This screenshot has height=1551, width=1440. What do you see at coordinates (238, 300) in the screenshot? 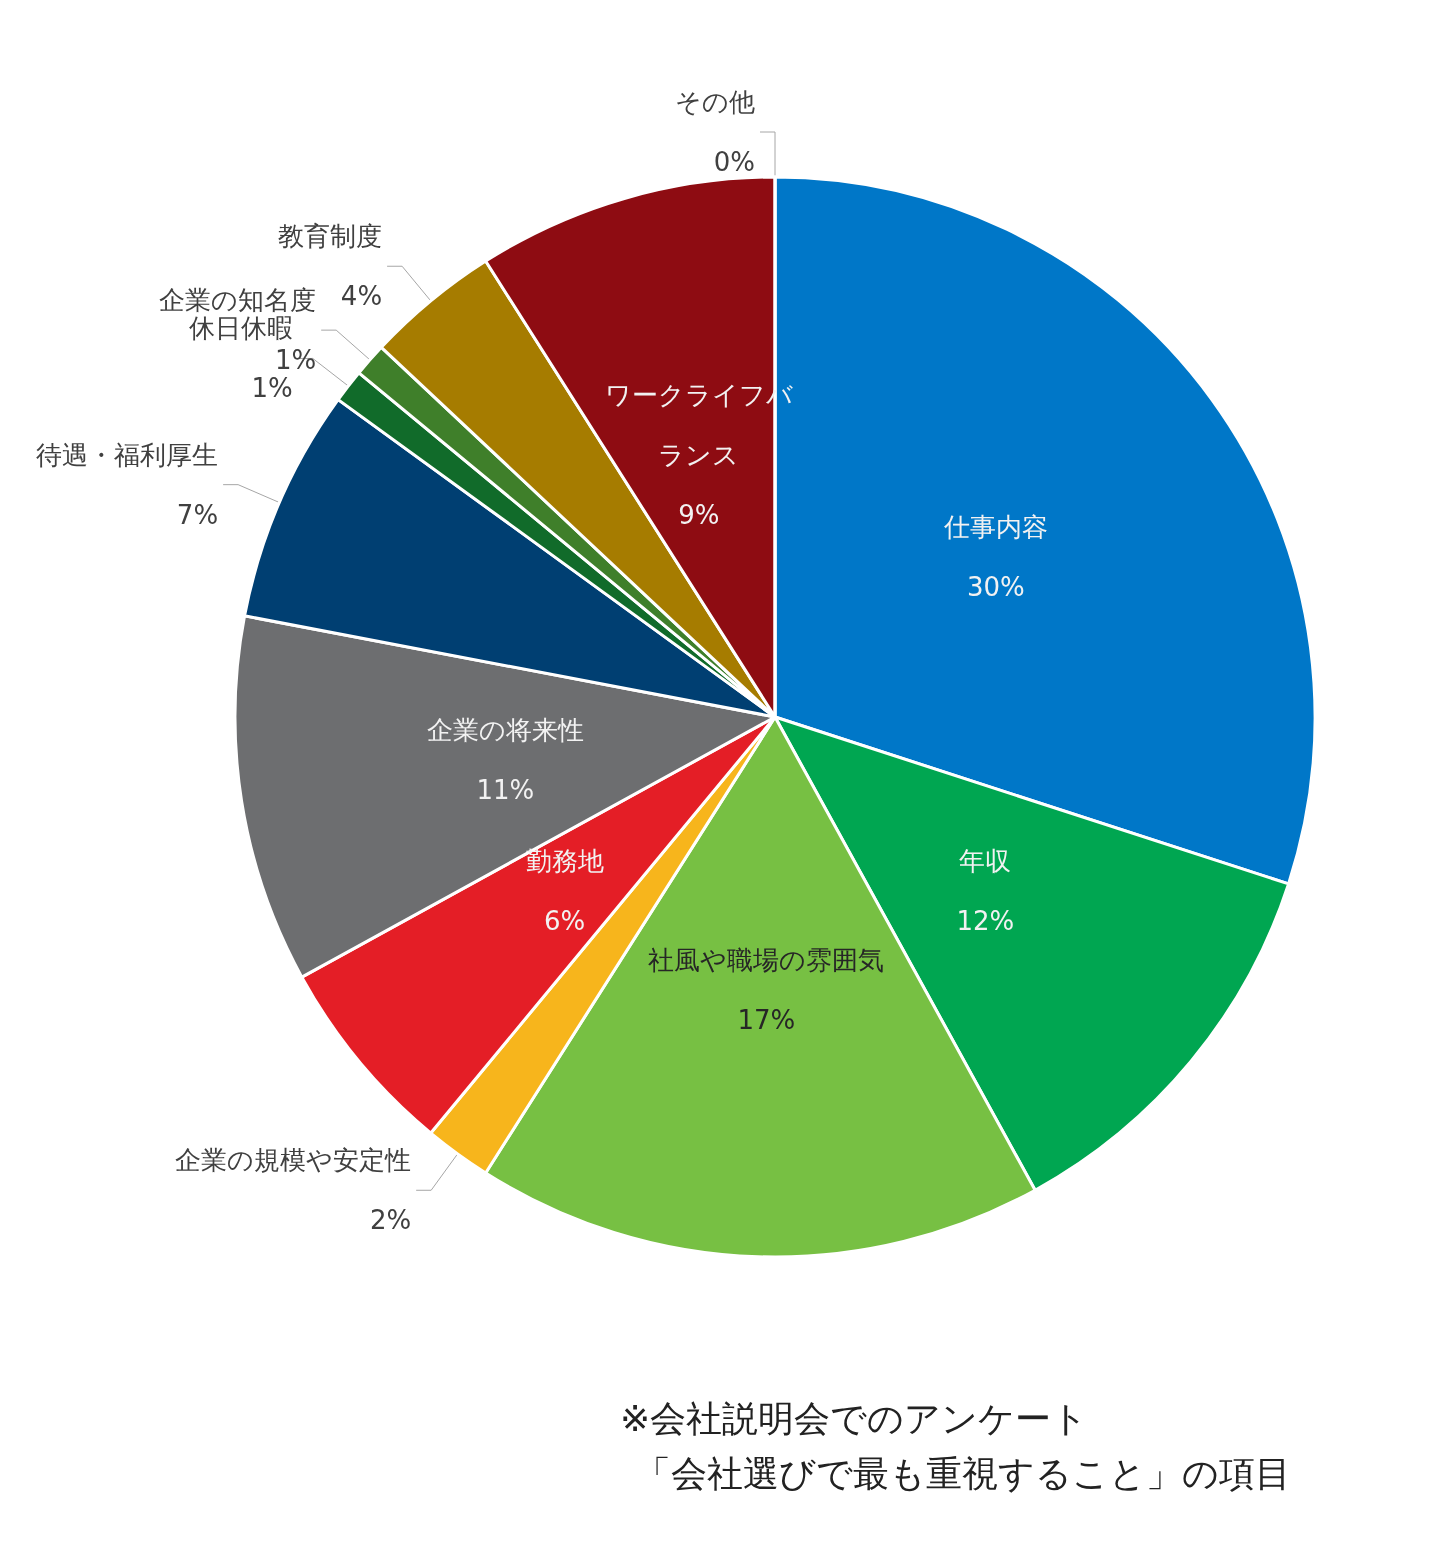
I see `slice-label: 企業の知名度` at bounding box center [238, 300].